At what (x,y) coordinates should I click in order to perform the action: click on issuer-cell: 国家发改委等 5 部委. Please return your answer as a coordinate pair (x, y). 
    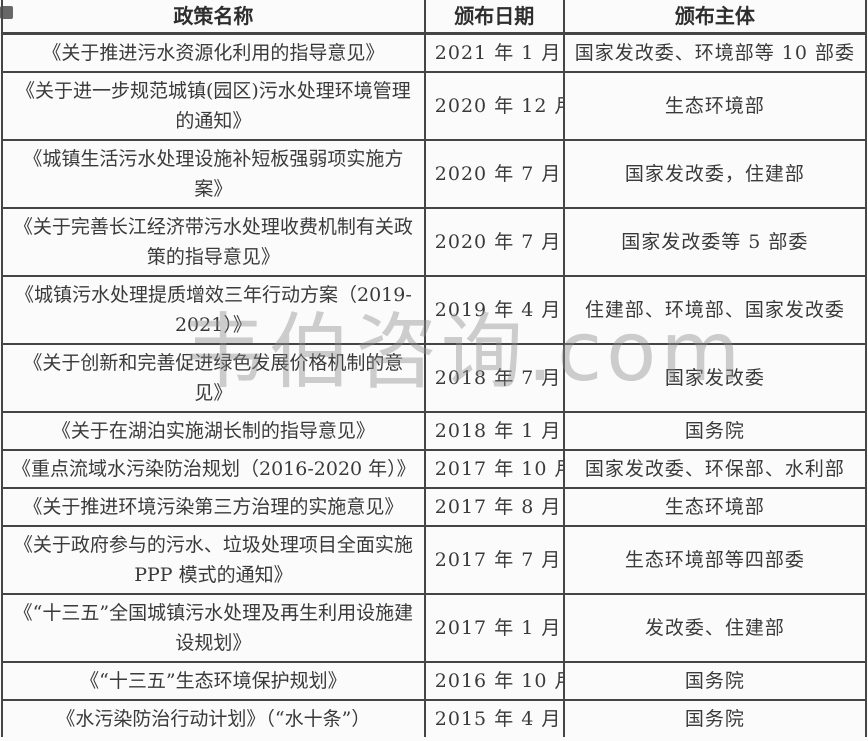
    Looking at the image, I should click on (715, 242).